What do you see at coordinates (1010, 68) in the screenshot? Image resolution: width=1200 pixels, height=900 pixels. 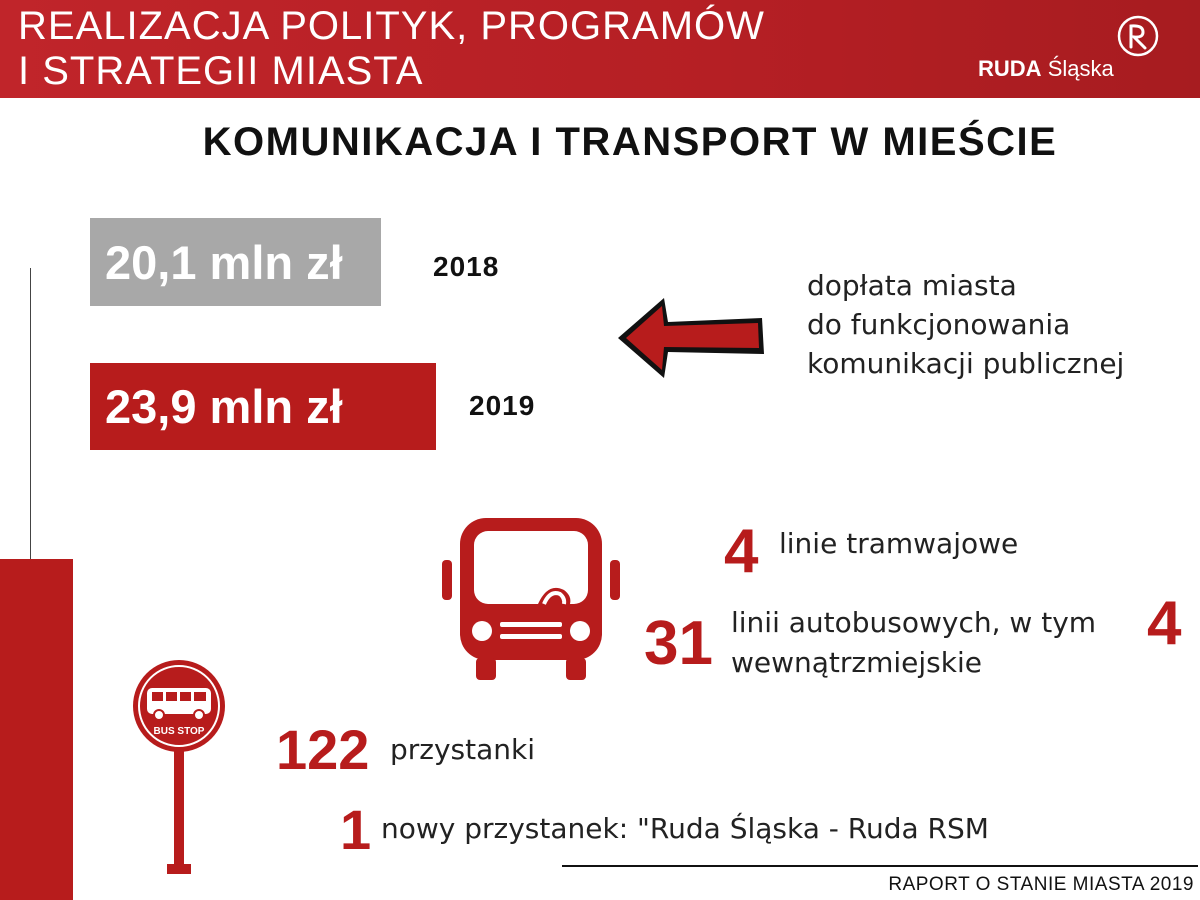 I see `logo-bold: RUDA` at bounding box center [1010, 68].